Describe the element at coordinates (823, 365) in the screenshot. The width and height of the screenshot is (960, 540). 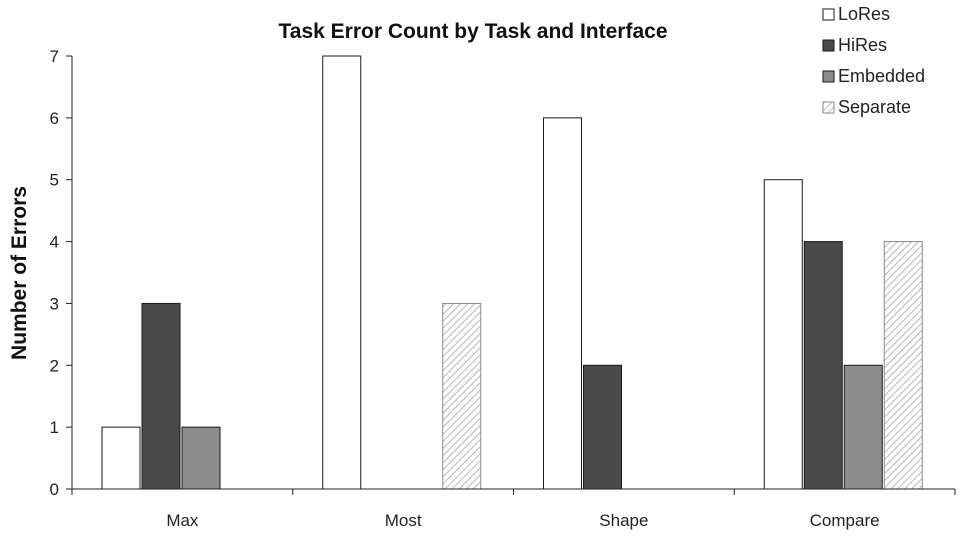
I see `bar-hires-compare` at that location.